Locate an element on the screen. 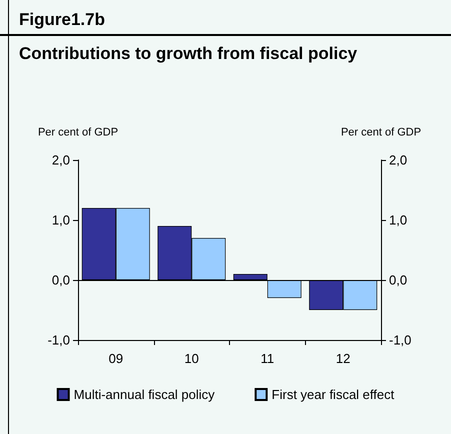  x-tick-label: 11 is located at coordinates (267, 358).